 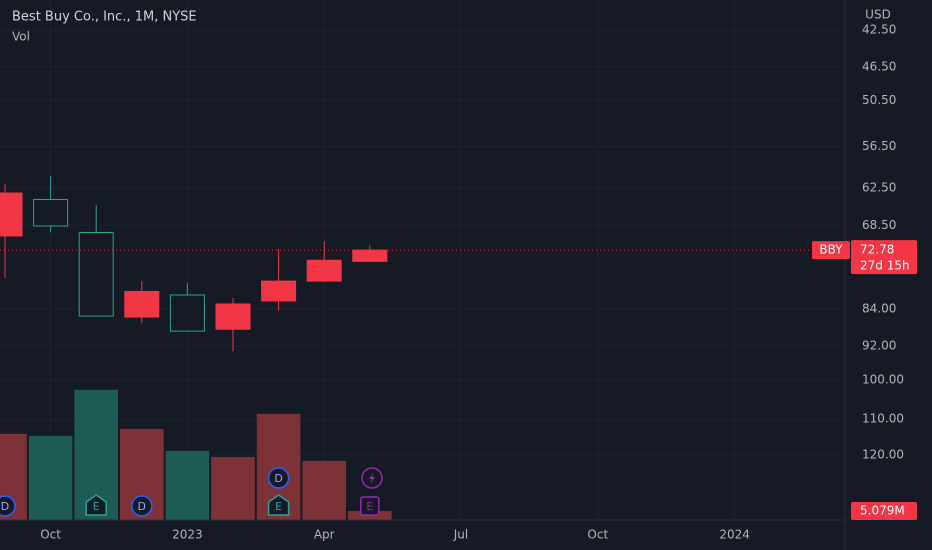 I want to click on symbol-label: BBY, so click(x=831, y=250).